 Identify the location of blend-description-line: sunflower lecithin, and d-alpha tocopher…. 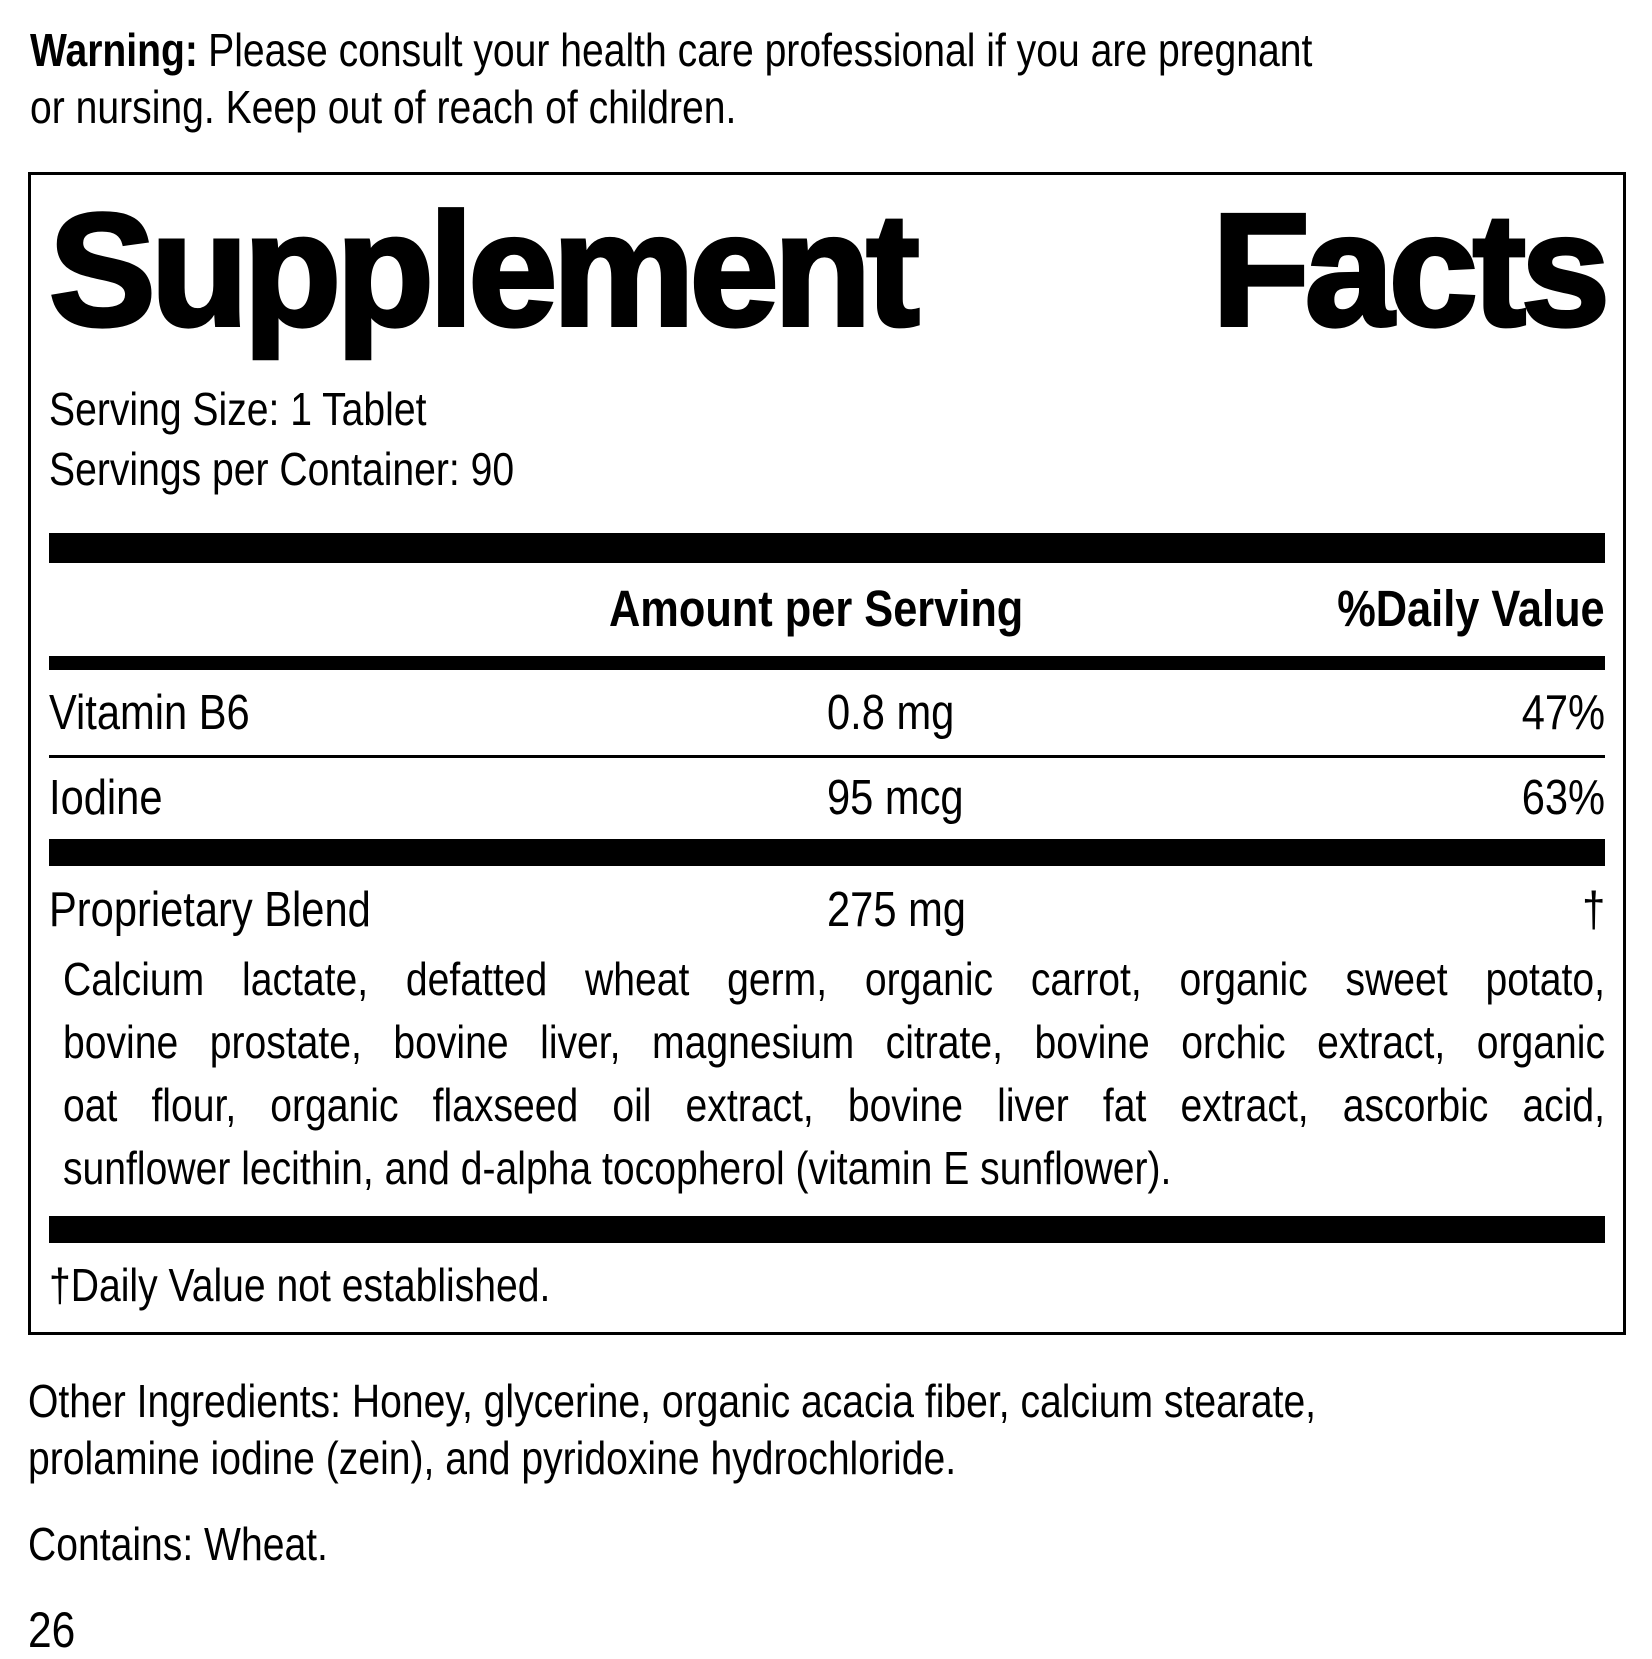
(617, 1168).